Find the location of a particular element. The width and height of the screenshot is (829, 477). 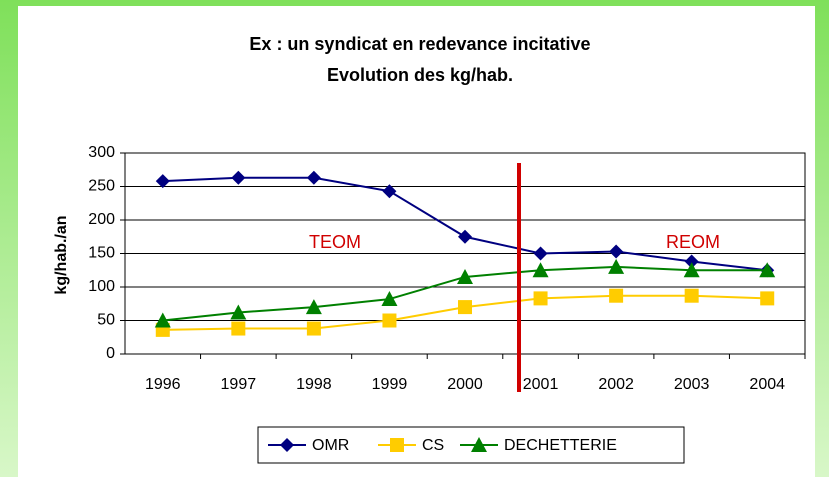

x-tick-label: 1999 is located at coordinates (390, 384).